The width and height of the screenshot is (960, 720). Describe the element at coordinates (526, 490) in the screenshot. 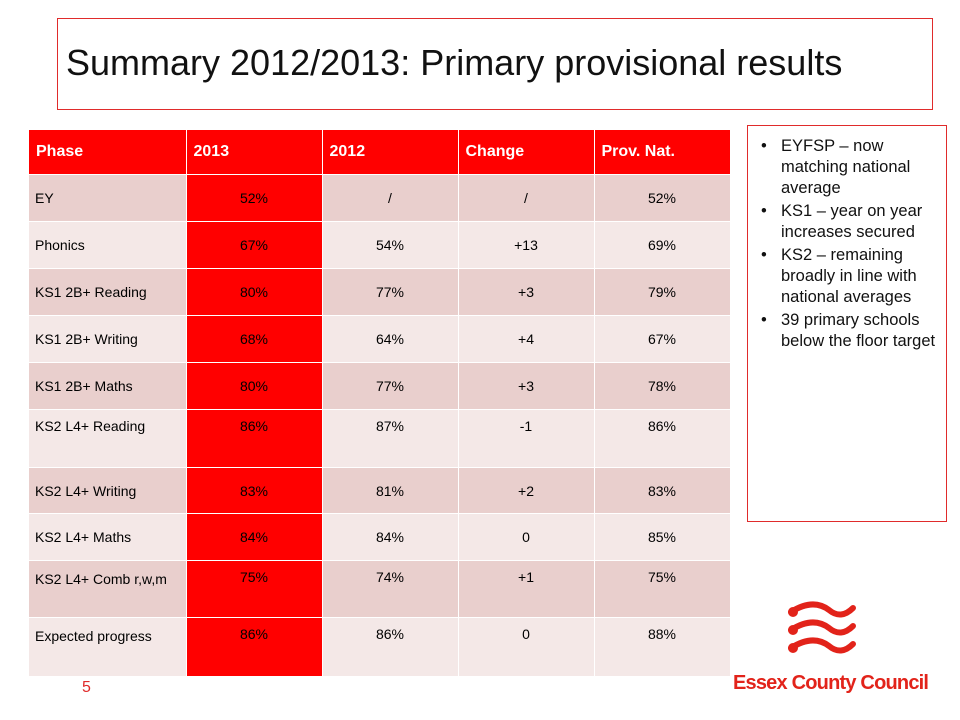

I see `cell-change: +2` at that location.